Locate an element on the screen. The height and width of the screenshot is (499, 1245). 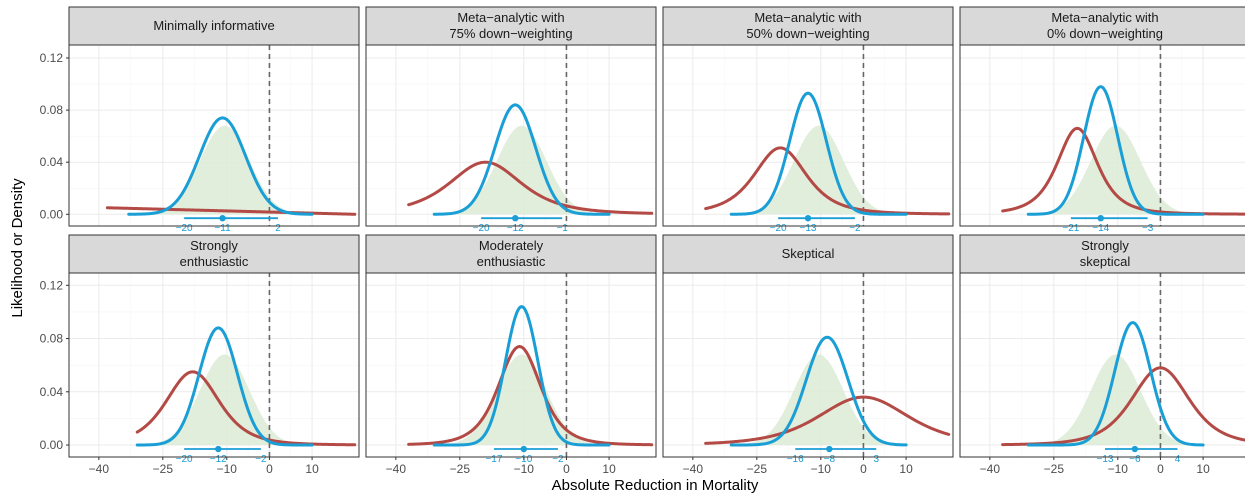
facet-title: Minimally informative is located at coordinates (213, 25).